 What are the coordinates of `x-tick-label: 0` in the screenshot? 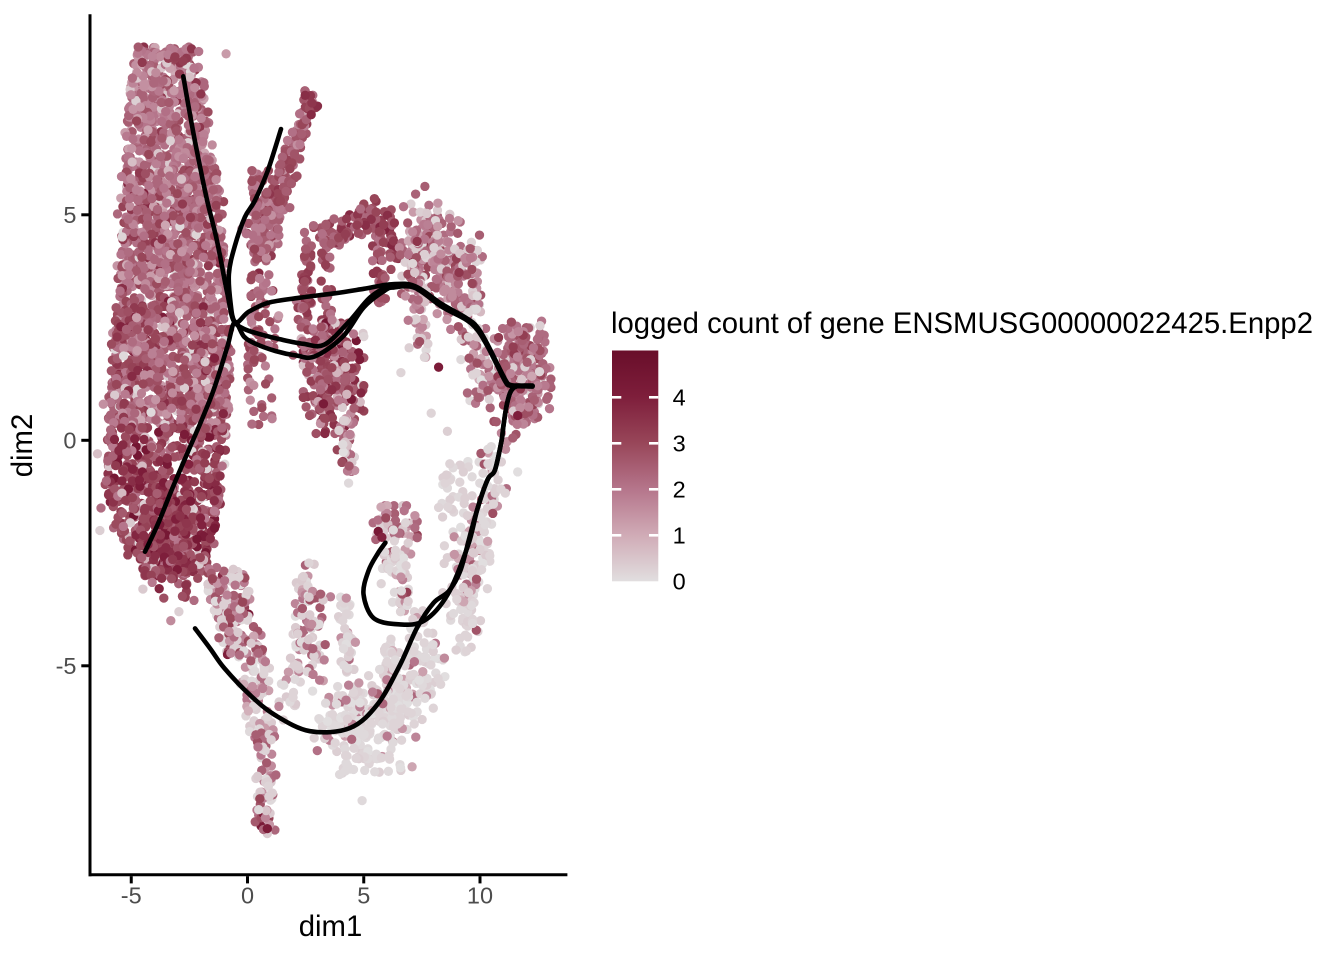 It's located at (247, 896).